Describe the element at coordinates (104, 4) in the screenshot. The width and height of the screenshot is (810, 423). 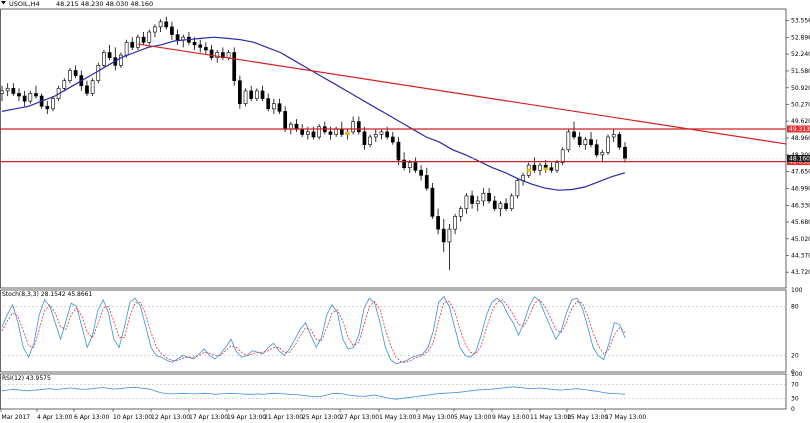
I see `ohlc-readout: 48.215 48.230 48.030 48.160` at that location.